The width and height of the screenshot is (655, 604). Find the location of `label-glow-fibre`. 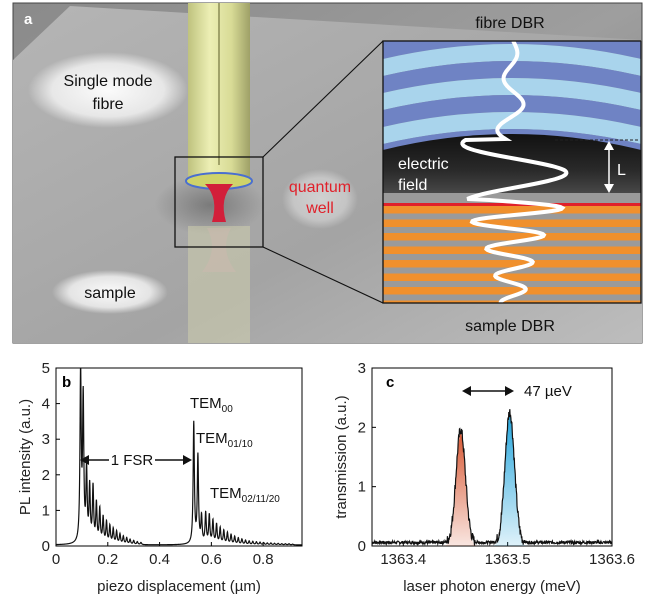

label-glow-fibre is located at coordinates (108, 90).